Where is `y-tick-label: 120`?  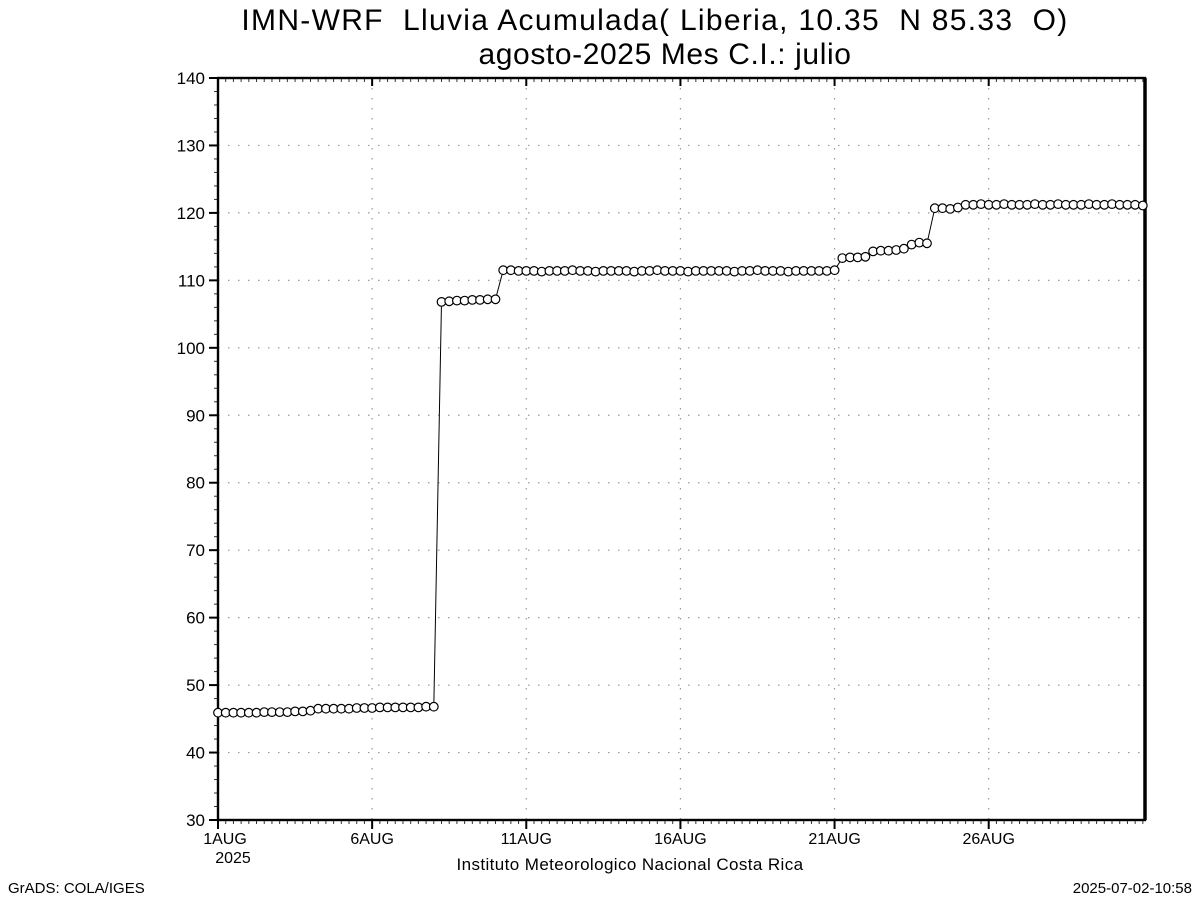
y-tick-label: 120 is located at coordinates (191, 213).